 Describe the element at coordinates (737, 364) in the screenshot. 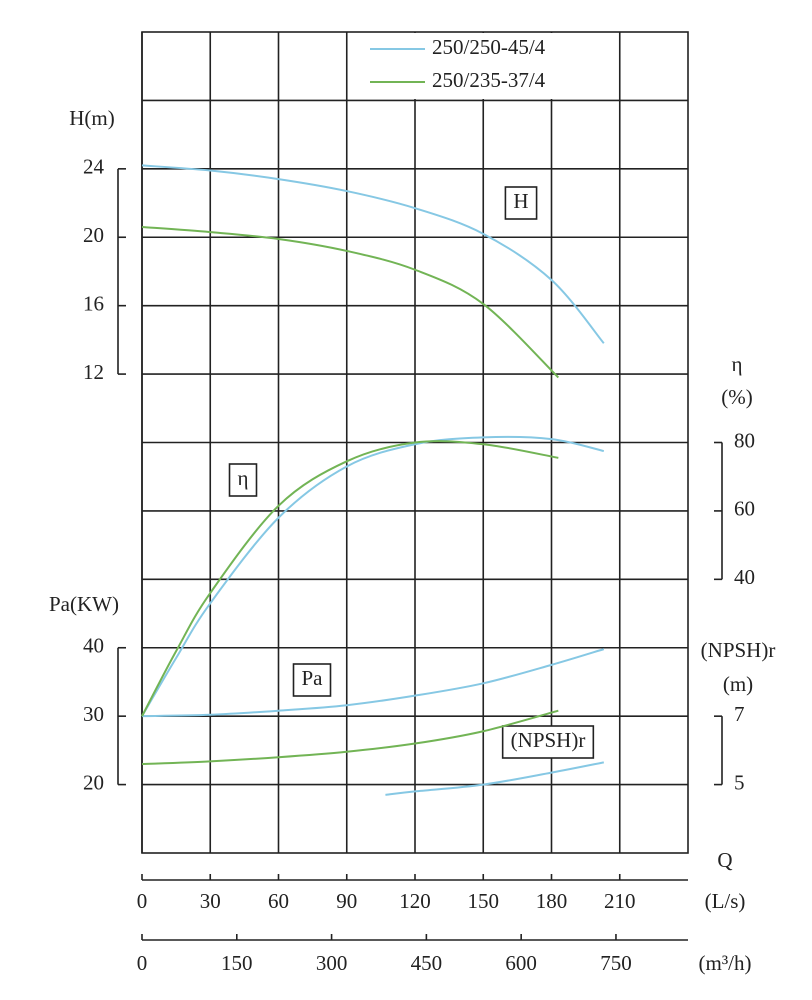

I see `axis-label: η` at that location.